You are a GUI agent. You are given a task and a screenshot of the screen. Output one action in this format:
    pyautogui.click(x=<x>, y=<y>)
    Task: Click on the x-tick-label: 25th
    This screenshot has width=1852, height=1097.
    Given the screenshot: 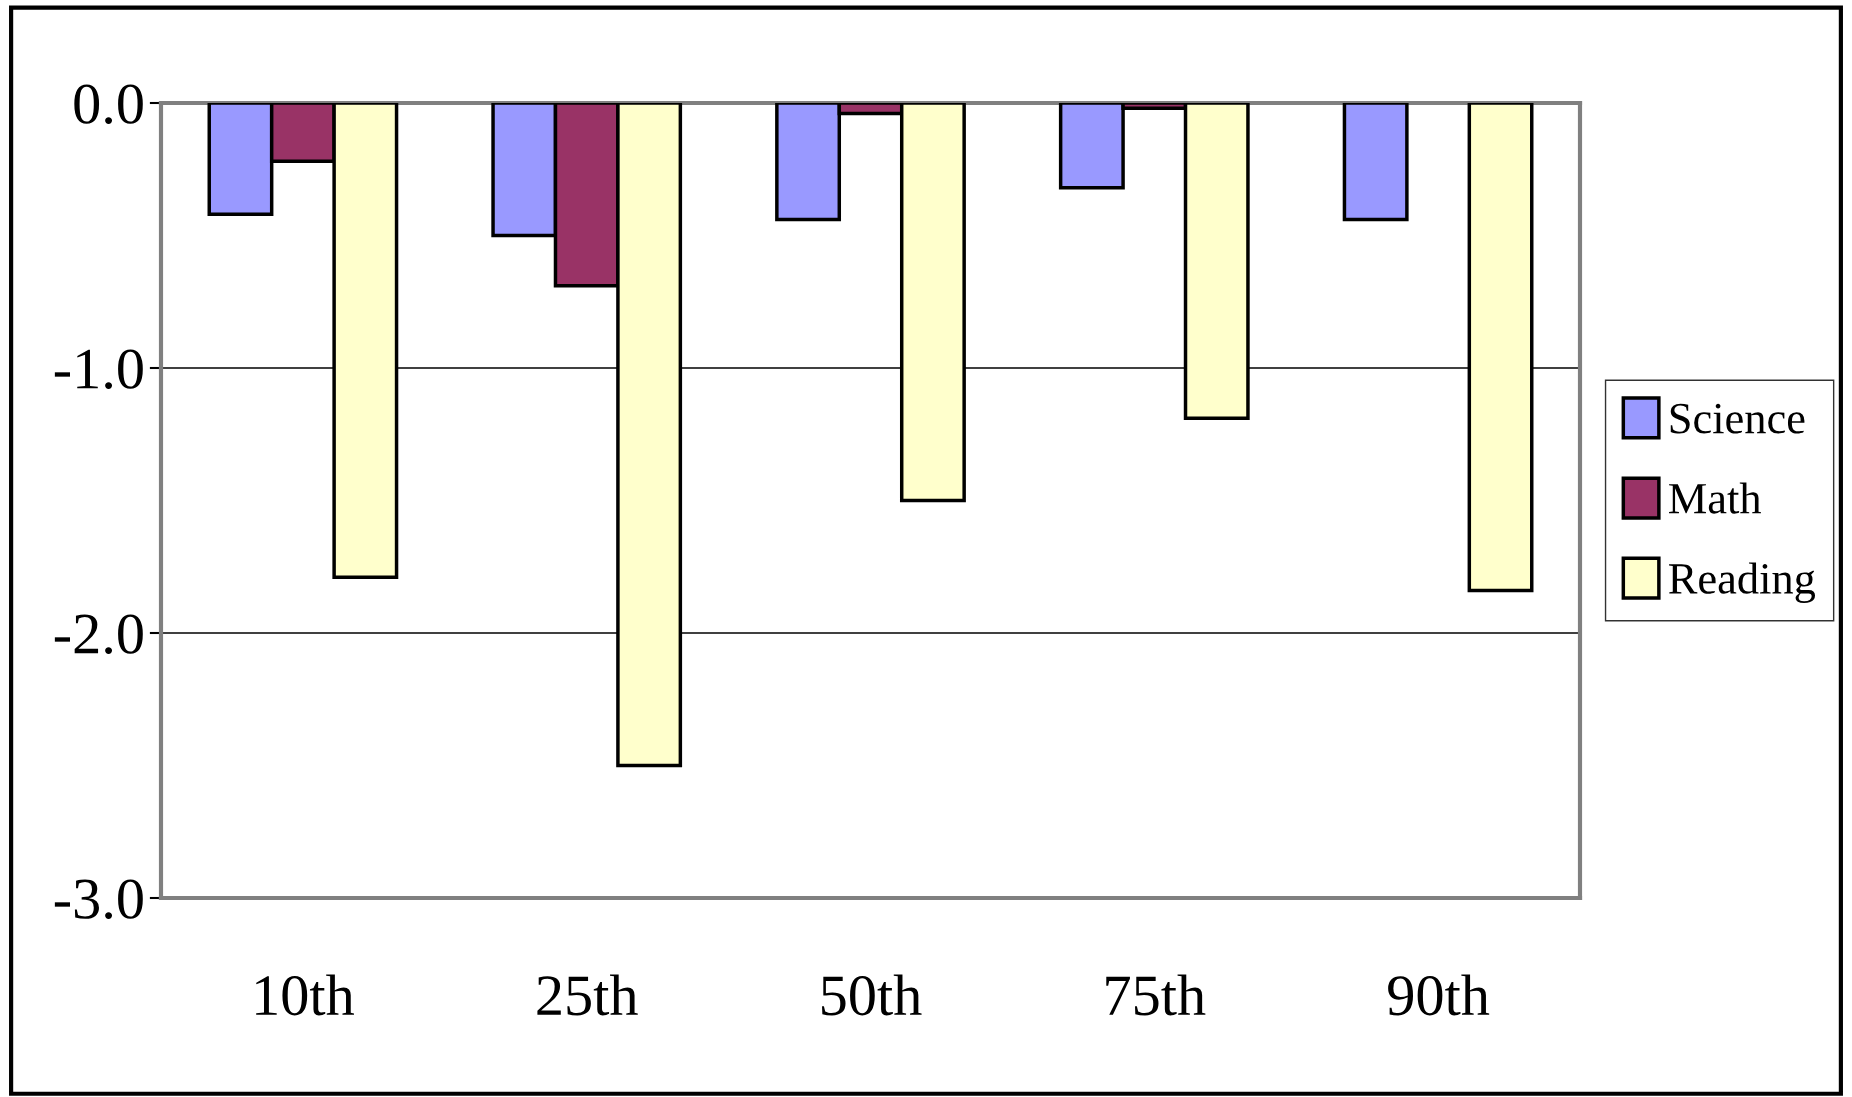 What is the action you would take?
    pyautogui.click(x=587, y=995)
    